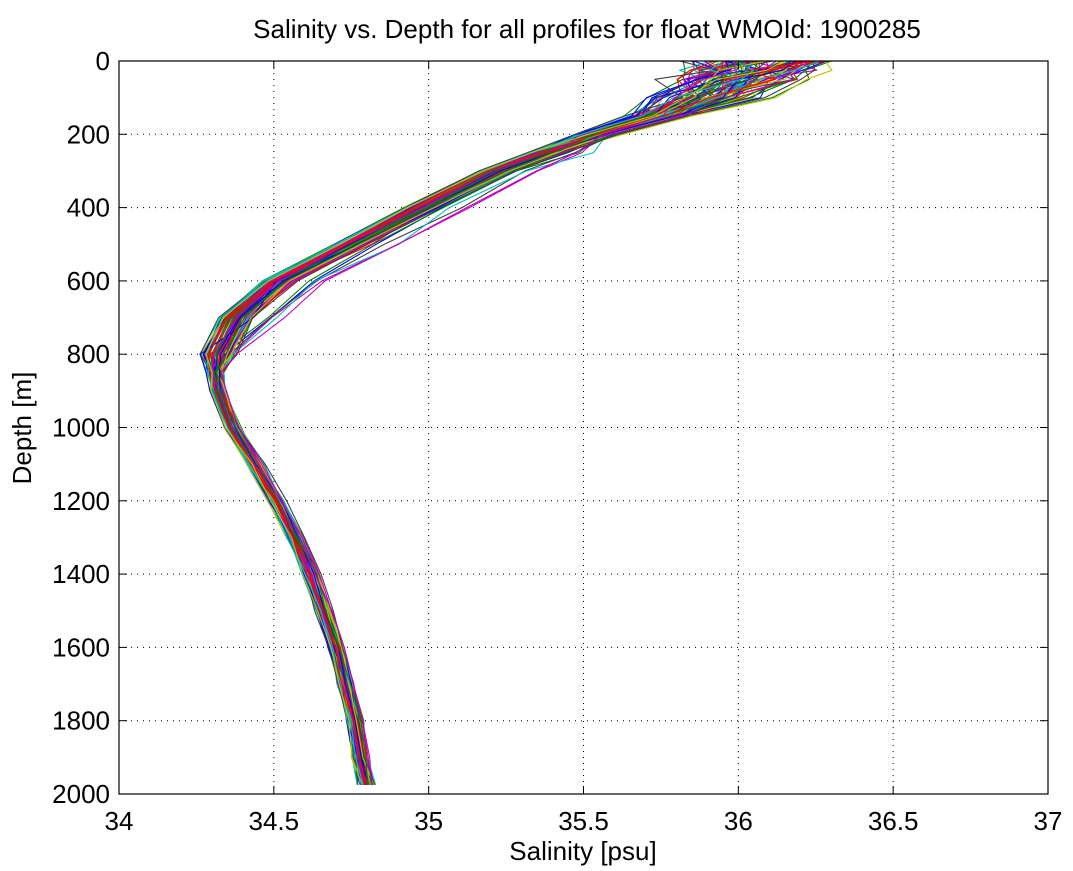 The image size is (1073, 871). I want to click on y-tick-label: 1000, so click(81, 428).